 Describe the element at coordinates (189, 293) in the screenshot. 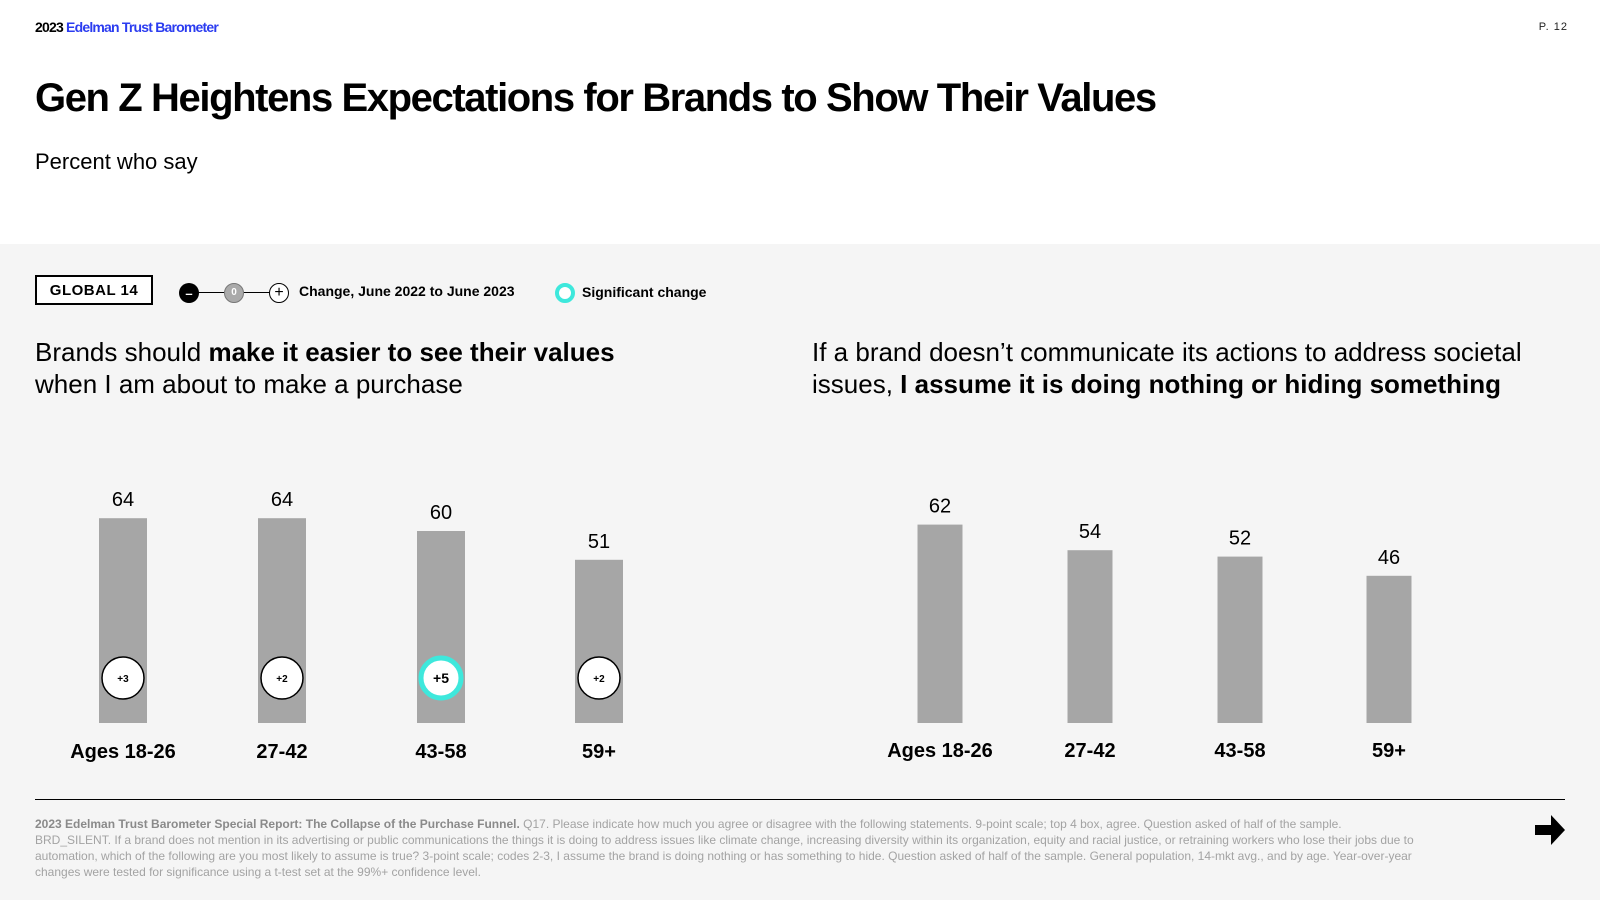

I see `minus-icon: –` at that location.